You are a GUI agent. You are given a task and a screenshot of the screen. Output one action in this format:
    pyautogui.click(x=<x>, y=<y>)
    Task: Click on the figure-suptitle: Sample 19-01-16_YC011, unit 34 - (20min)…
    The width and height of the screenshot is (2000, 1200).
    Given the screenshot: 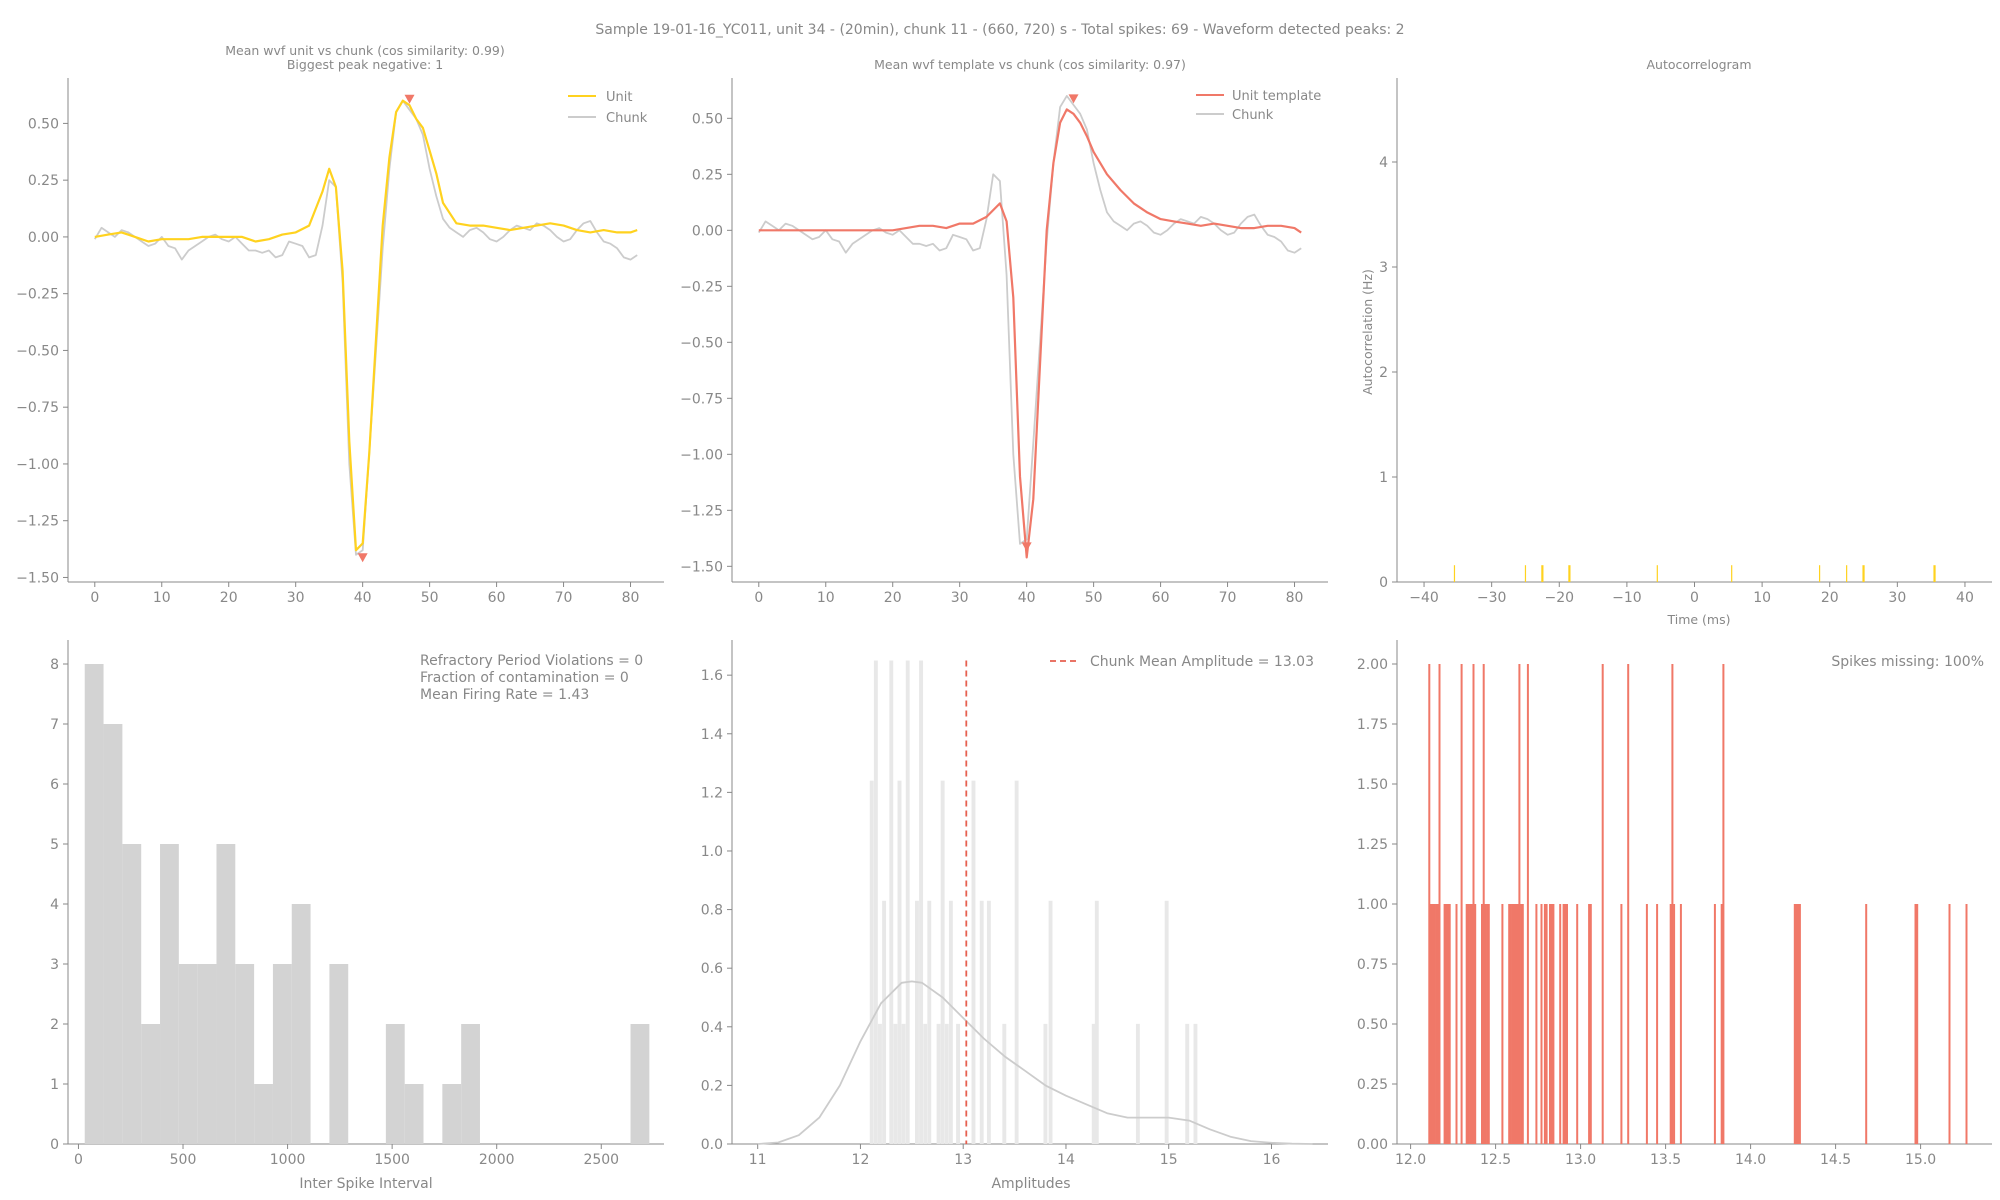 What is the action you would take?
    pyautogui.click(x=999, y=30)
    